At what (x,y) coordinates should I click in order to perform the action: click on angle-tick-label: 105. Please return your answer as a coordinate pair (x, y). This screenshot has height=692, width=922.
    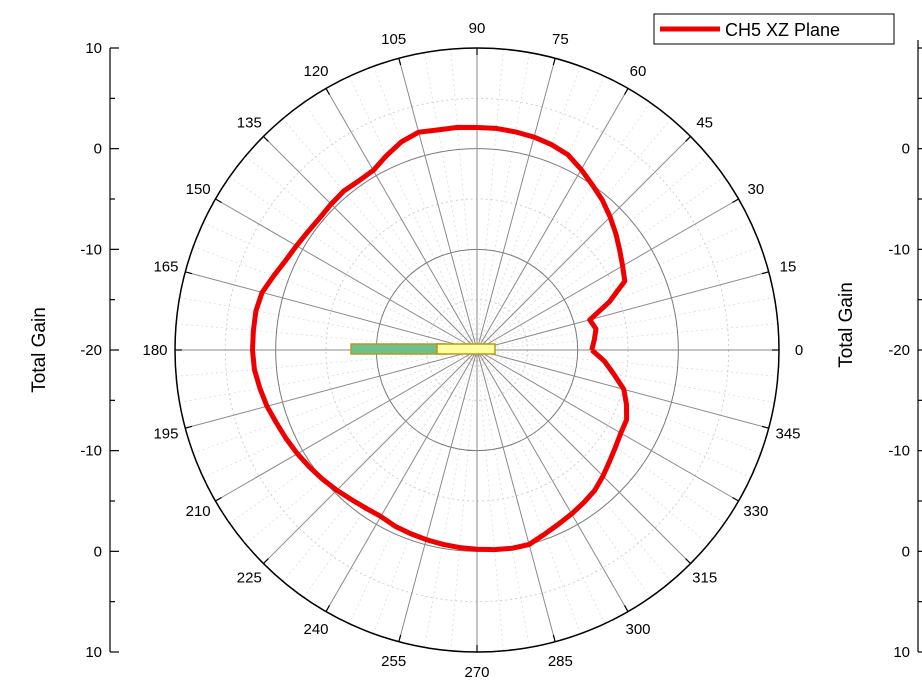
    Looking at the image, I should click on (393, 39).